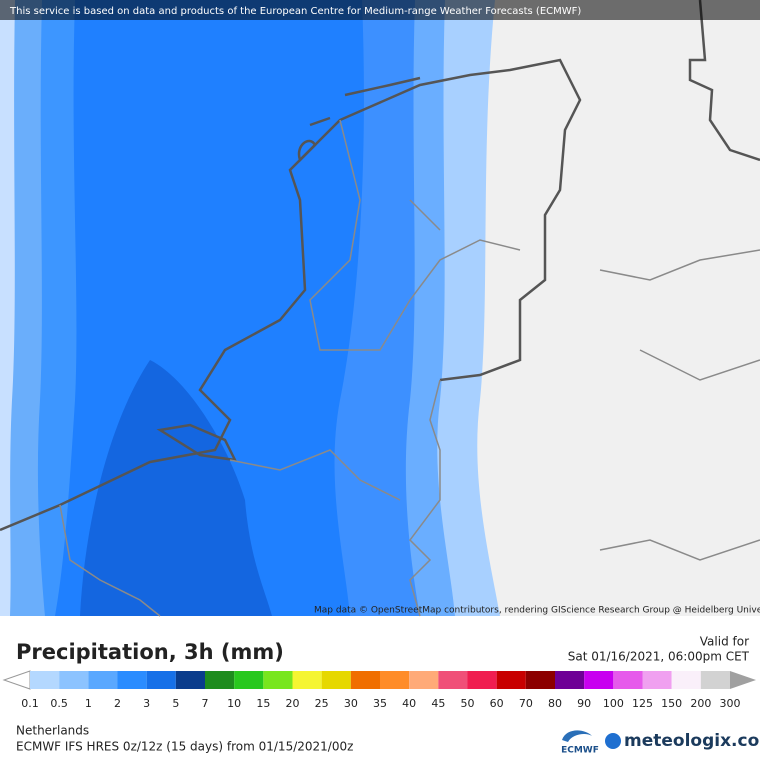 The width and height of the screenshot is (760, 764). I want to click on scale-under, so click(16, 680).